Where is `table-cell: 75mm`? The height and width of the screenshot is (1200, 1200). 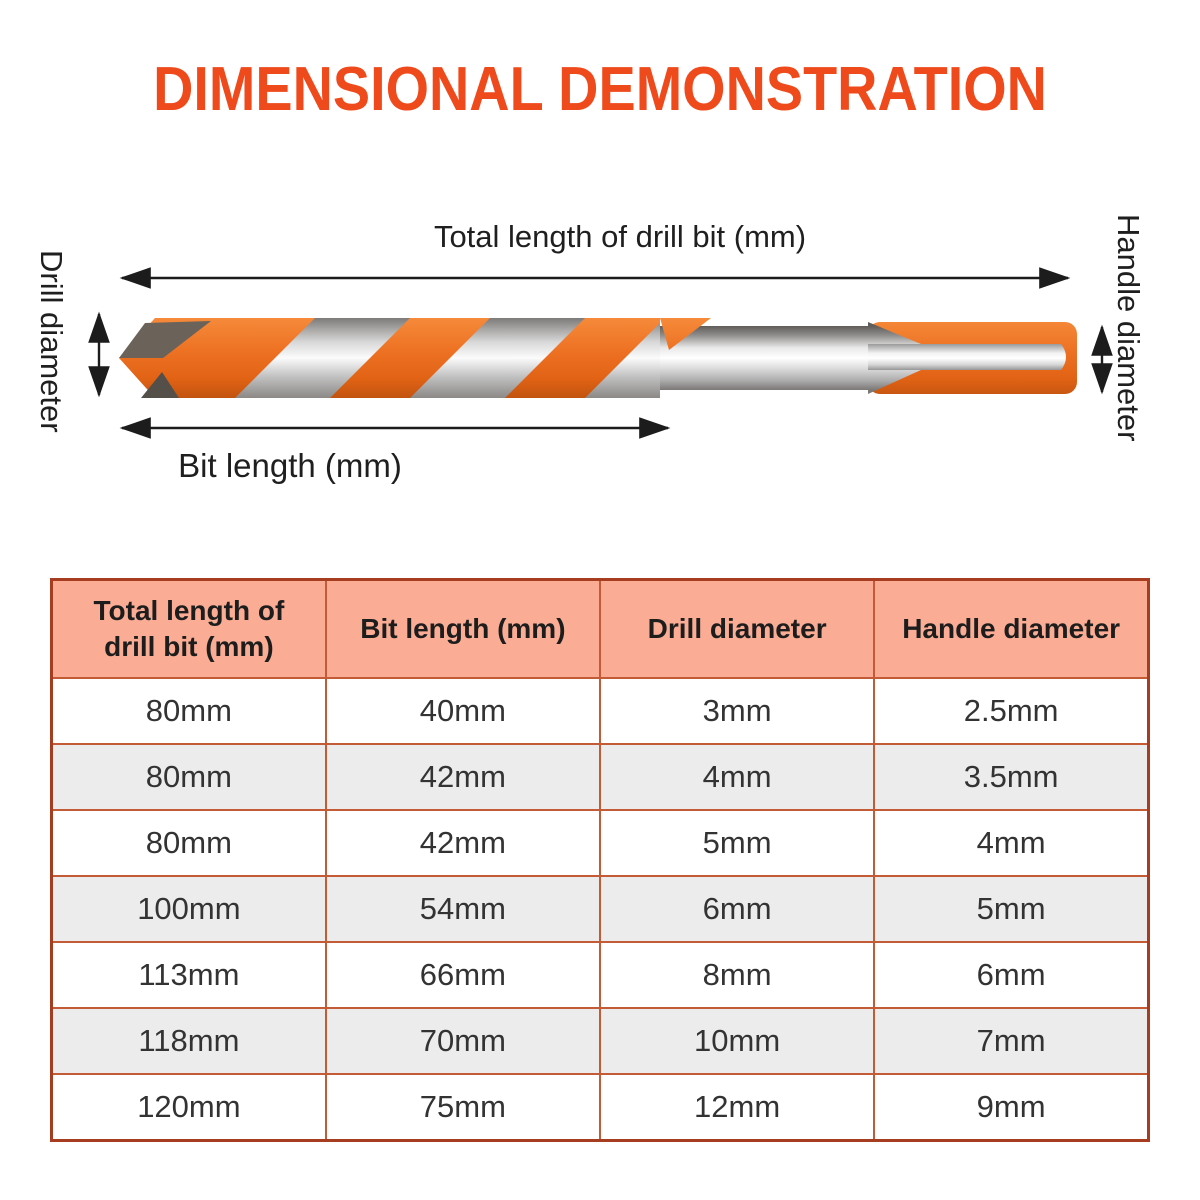
table-cell: 75mm is located at coordinates (463, 1107).